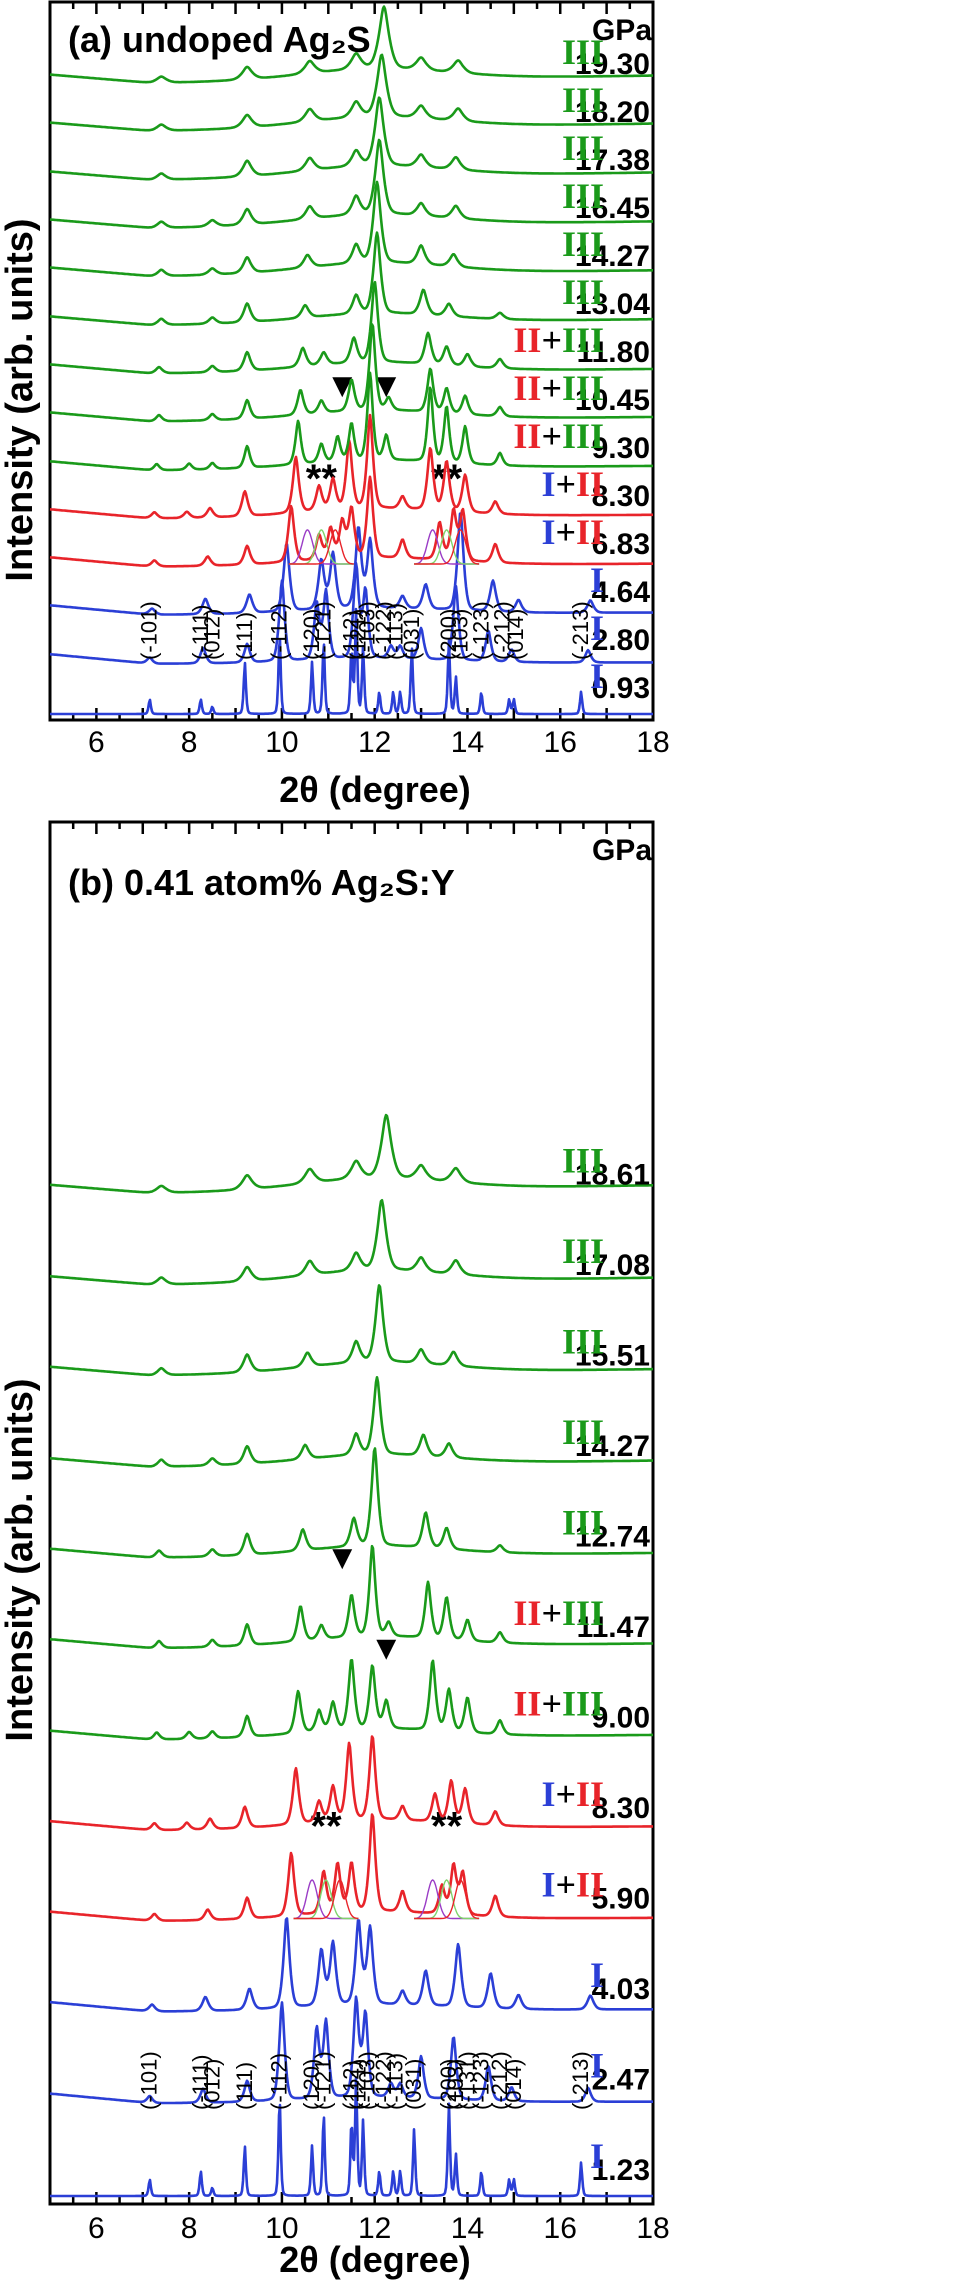 This screenshot has height=2290, width=980. I want to click on hkl-label: (-121), so click(323, 2080).